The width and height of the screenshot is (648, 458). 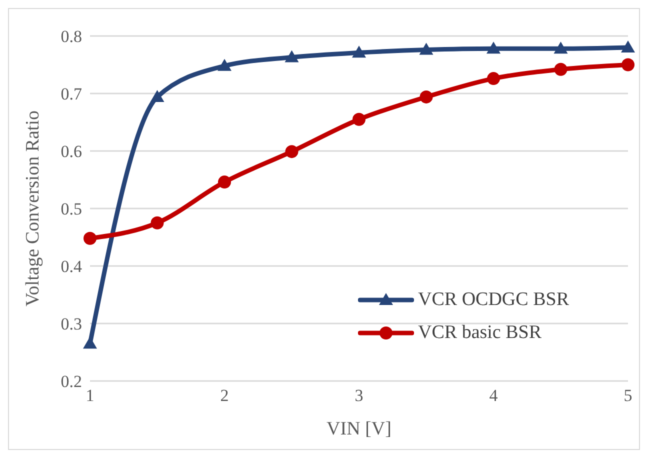 What do you see at coordinates (493, 396) in the screenshot?
I see `x-tick-label: 4` at bounding box center [493, 396].